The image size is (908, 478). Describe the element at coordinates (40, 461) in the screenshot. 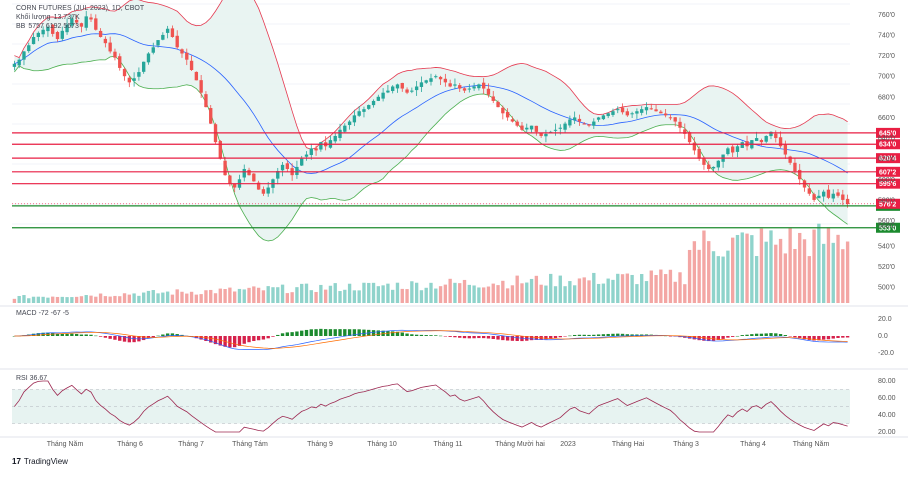

I see `tradingview-logo: 17 TradingView` at that location.